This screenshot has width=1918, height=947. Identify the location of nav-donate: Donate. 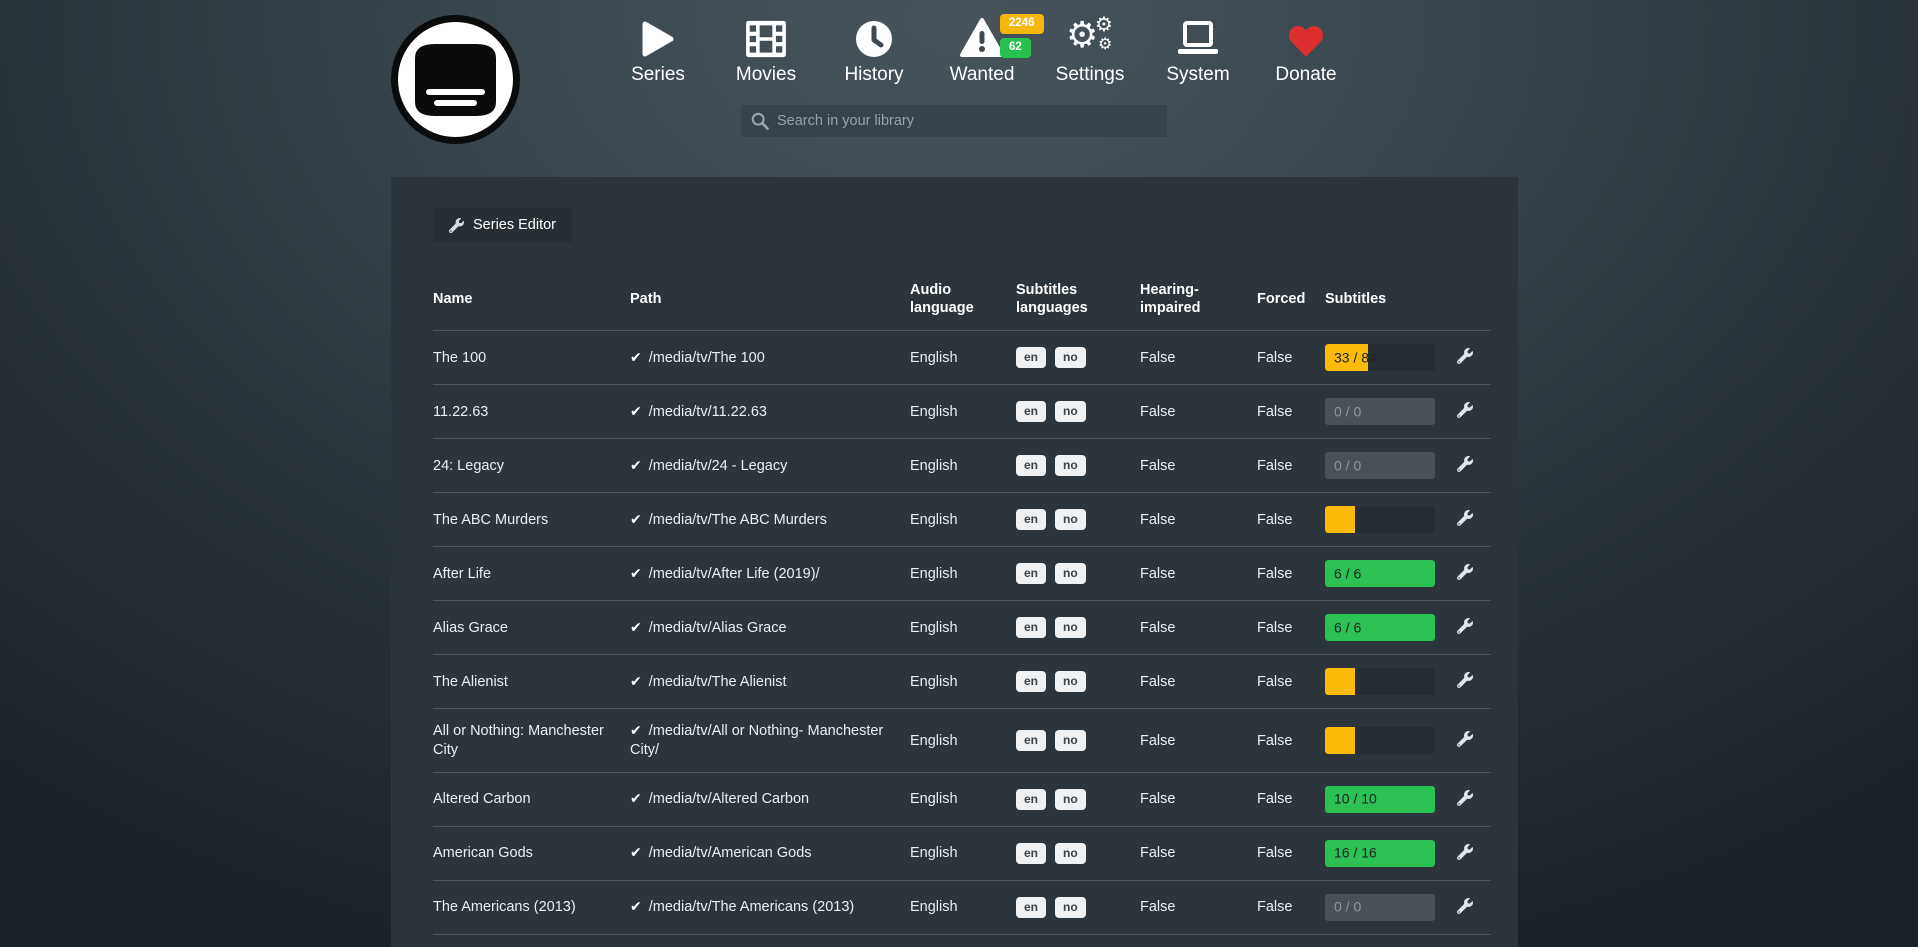
(1306, 51).